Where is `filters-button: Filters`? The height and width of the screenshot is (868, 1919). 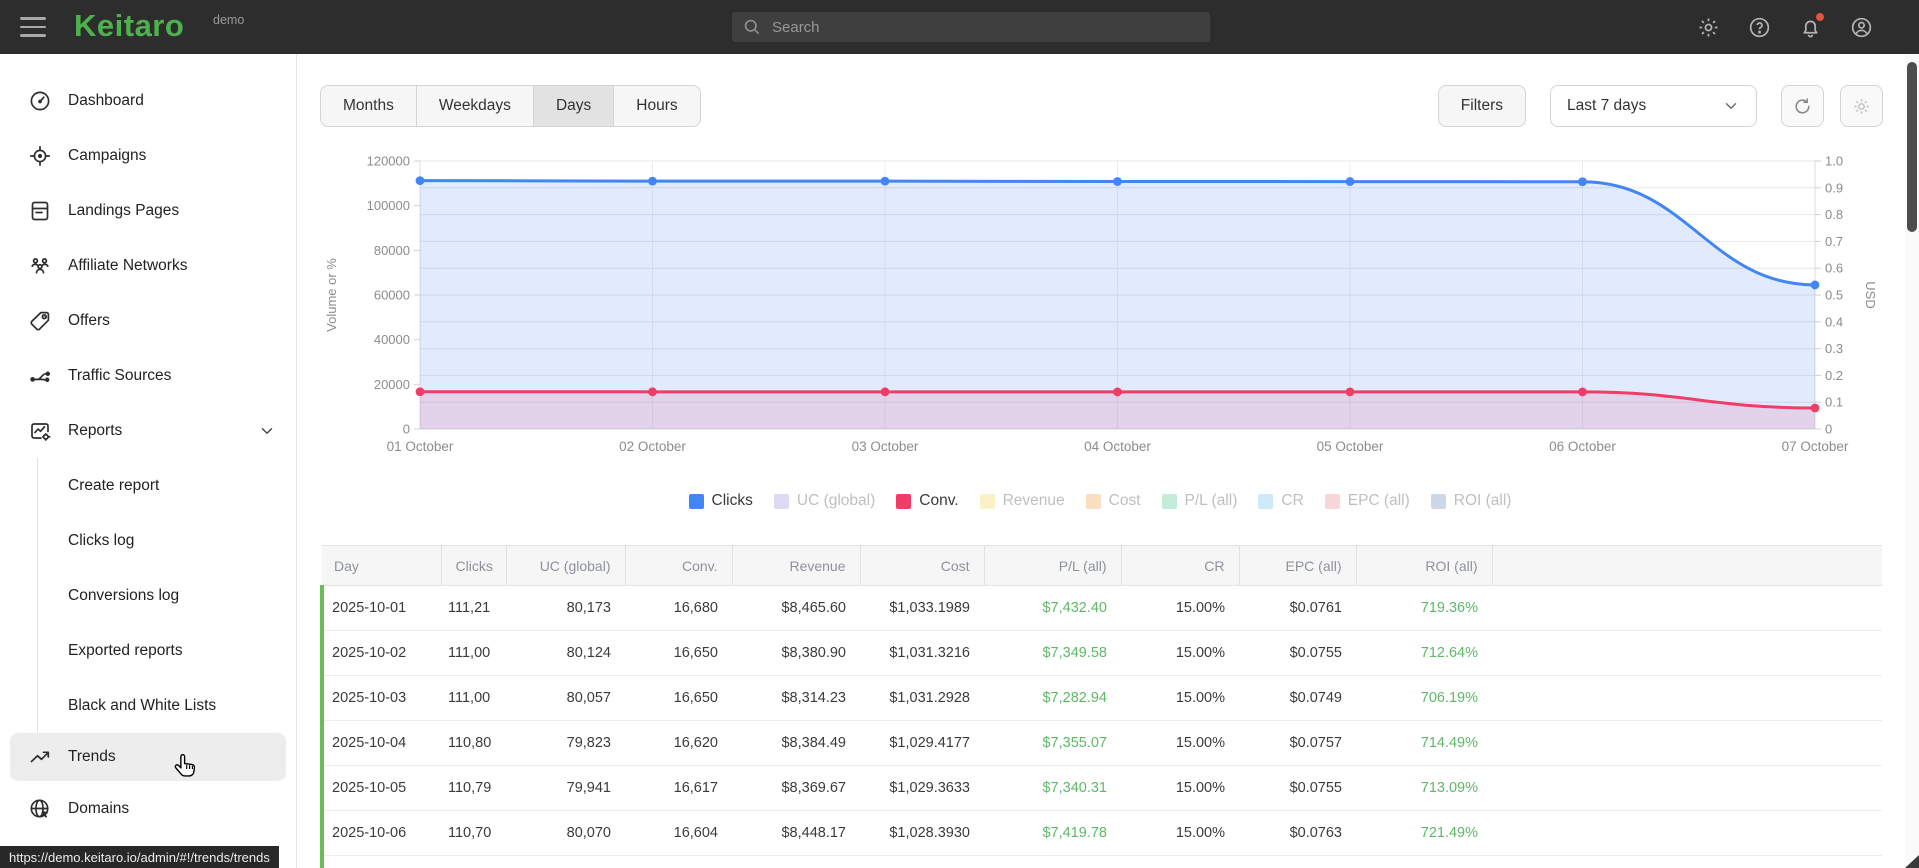
filters-button: Filters is located at coordinates (1481, 106).